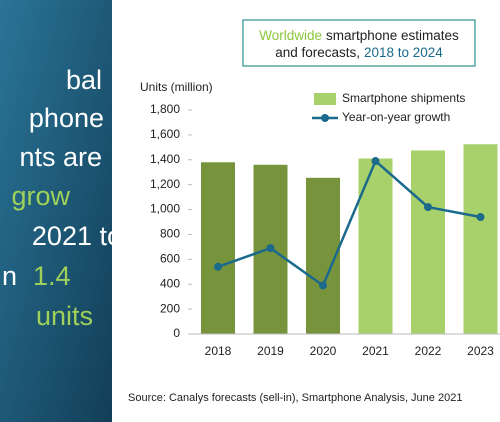 This screenshot has width=500, height=422. Describe the element at coordinates (403, 98) in the screenshot. I see `legend-label: Smartphone shipments` at that location.